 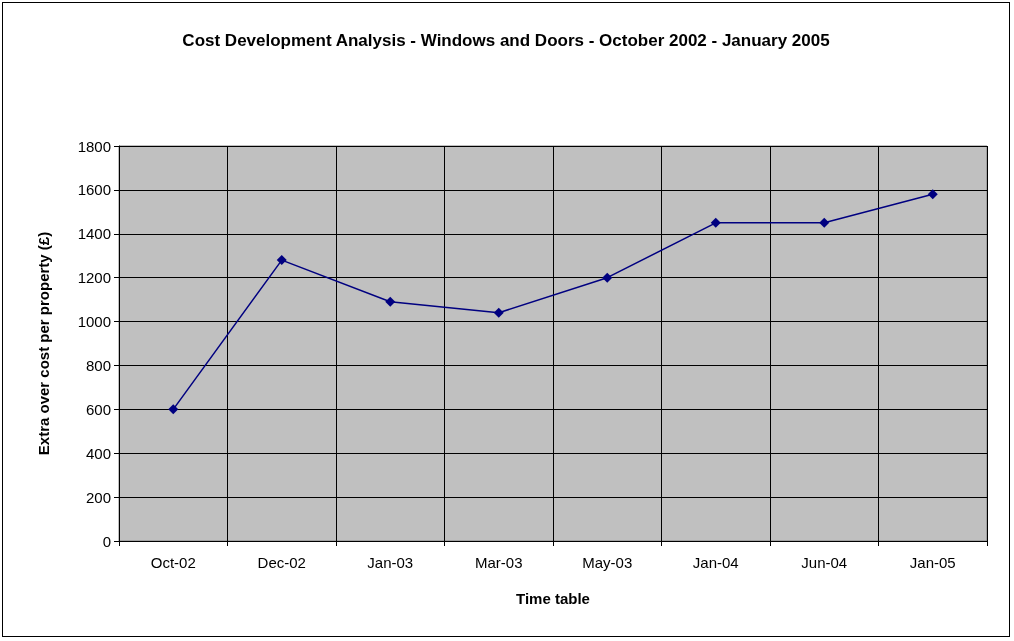 What do you see at coordinates (94, 146) in the screenshot?
I see `y-tick-label: 1800` at bounding box center [94, 146].